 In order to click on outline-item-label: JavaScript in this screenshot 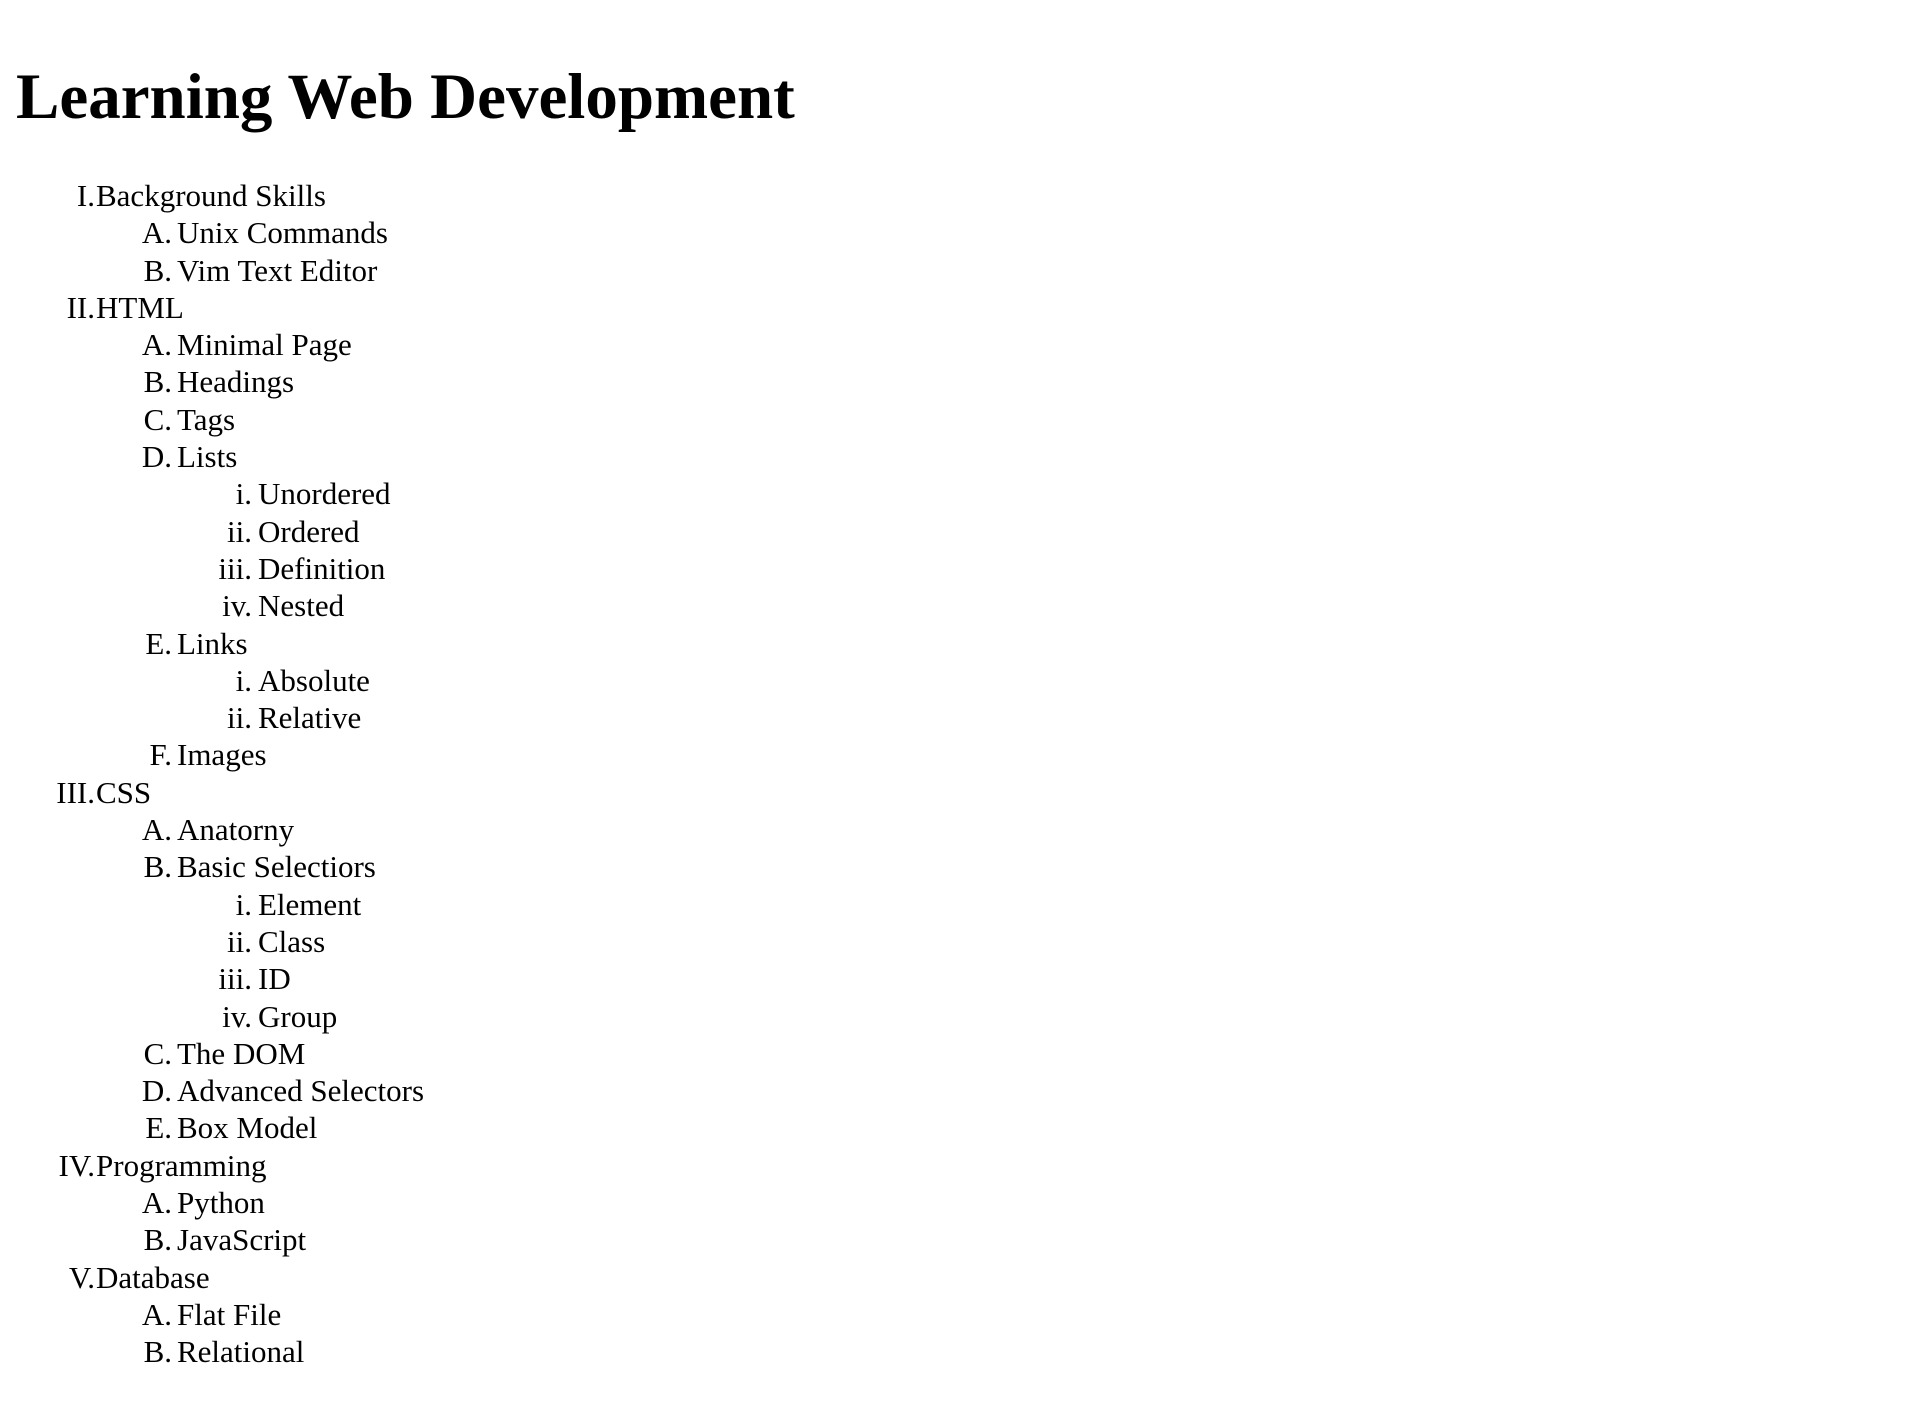, I will do `click(242, 1240)`.